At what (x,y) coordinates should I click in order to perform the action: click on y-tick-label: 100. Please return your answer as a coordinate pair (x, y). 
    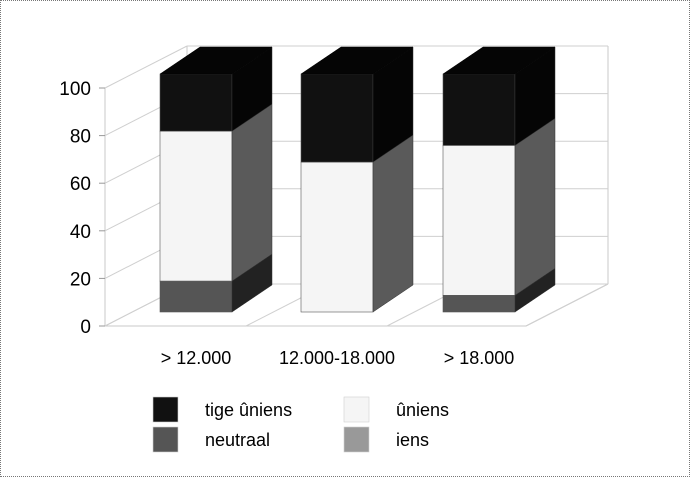
    Looking at the image, I should click on (75, 89).